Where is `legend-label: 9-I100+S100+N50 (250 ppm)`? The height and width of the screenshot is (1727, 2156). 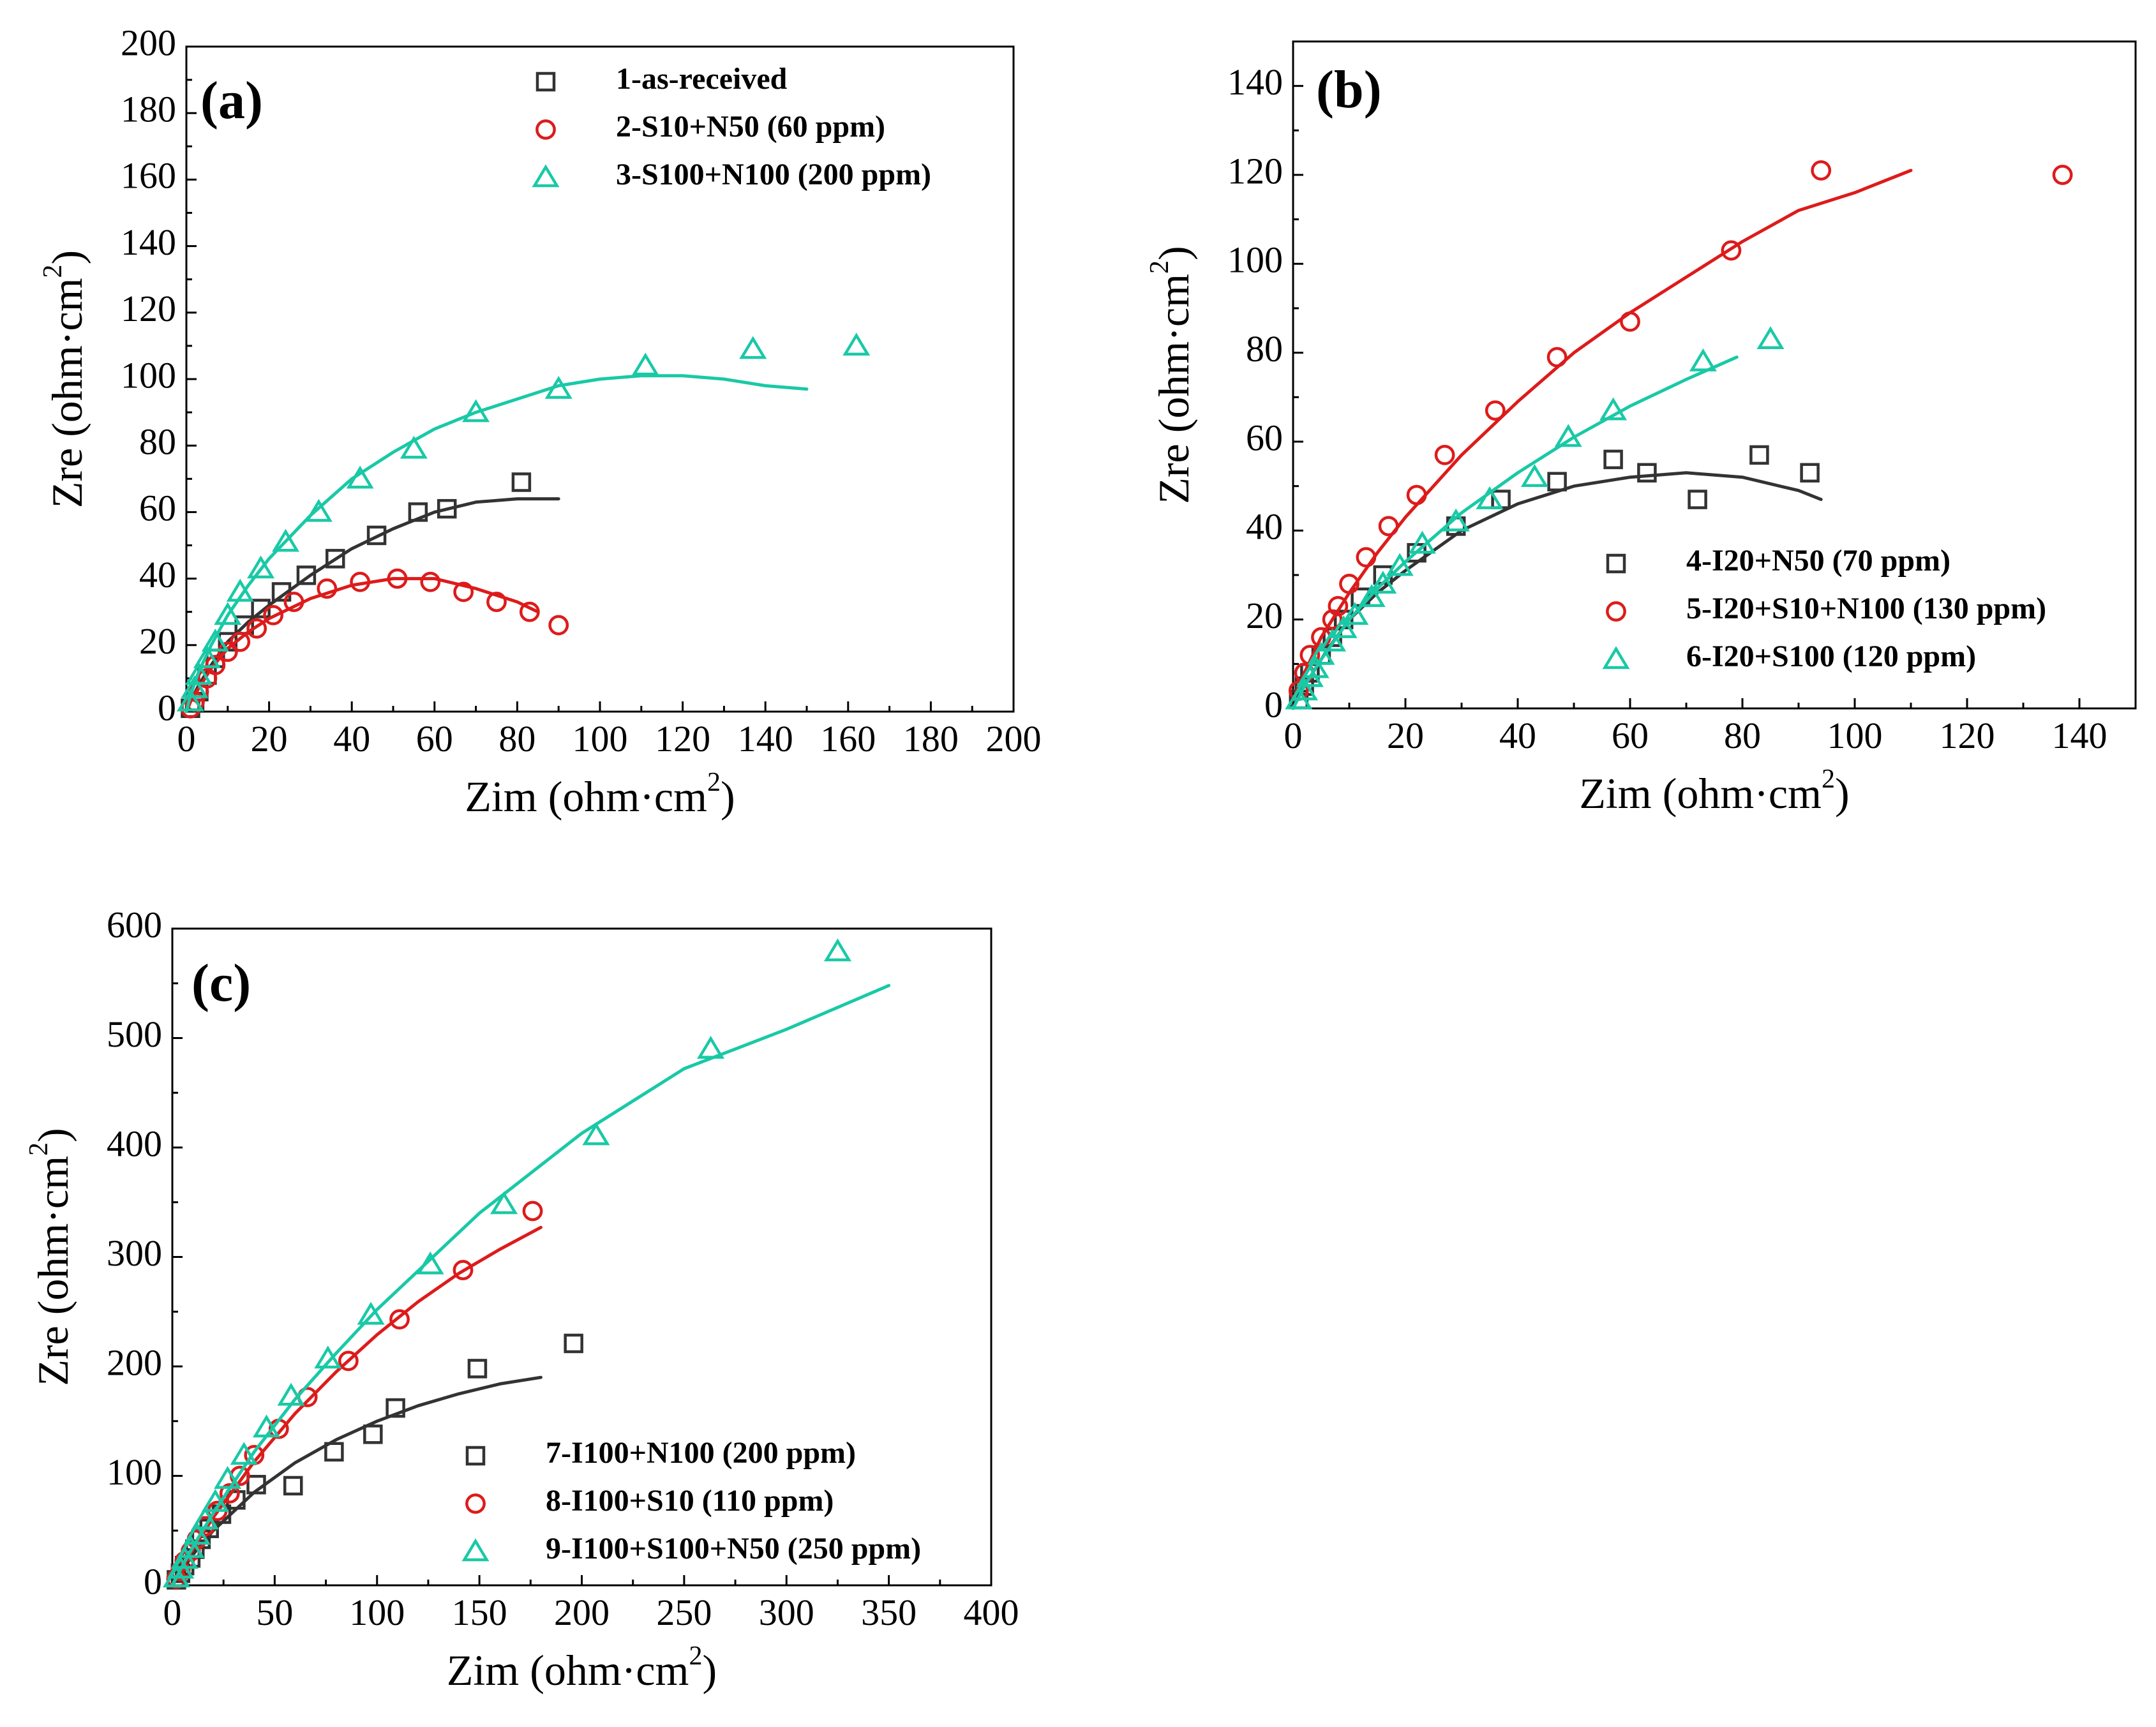 legend-label: 9-I100+S100+N50 (250 ppm) is located at coordinates (733, 1549).